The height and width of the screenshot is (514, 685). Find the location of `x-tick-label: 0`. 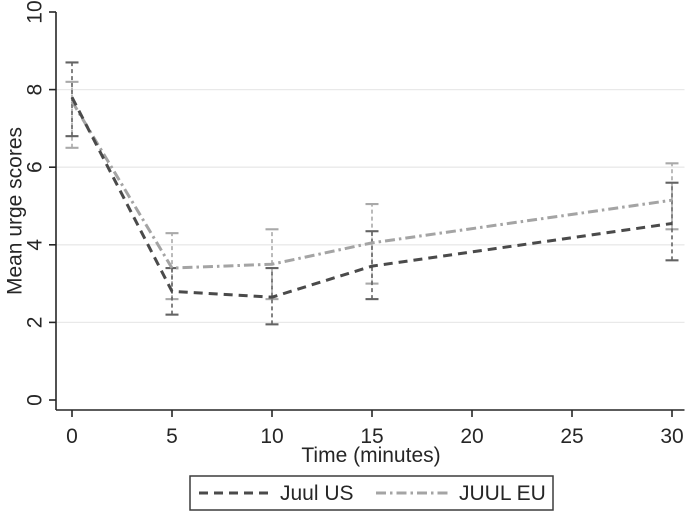

x-tick-label: 0 is located at coordinates (72, 436).